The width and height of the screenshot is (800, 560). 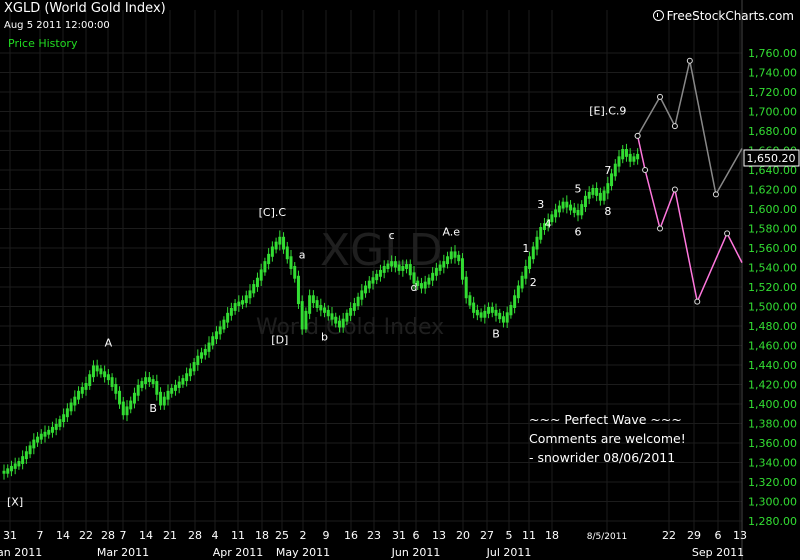 I want to click on x-tick-day: 31, so click(x=399, y=535).